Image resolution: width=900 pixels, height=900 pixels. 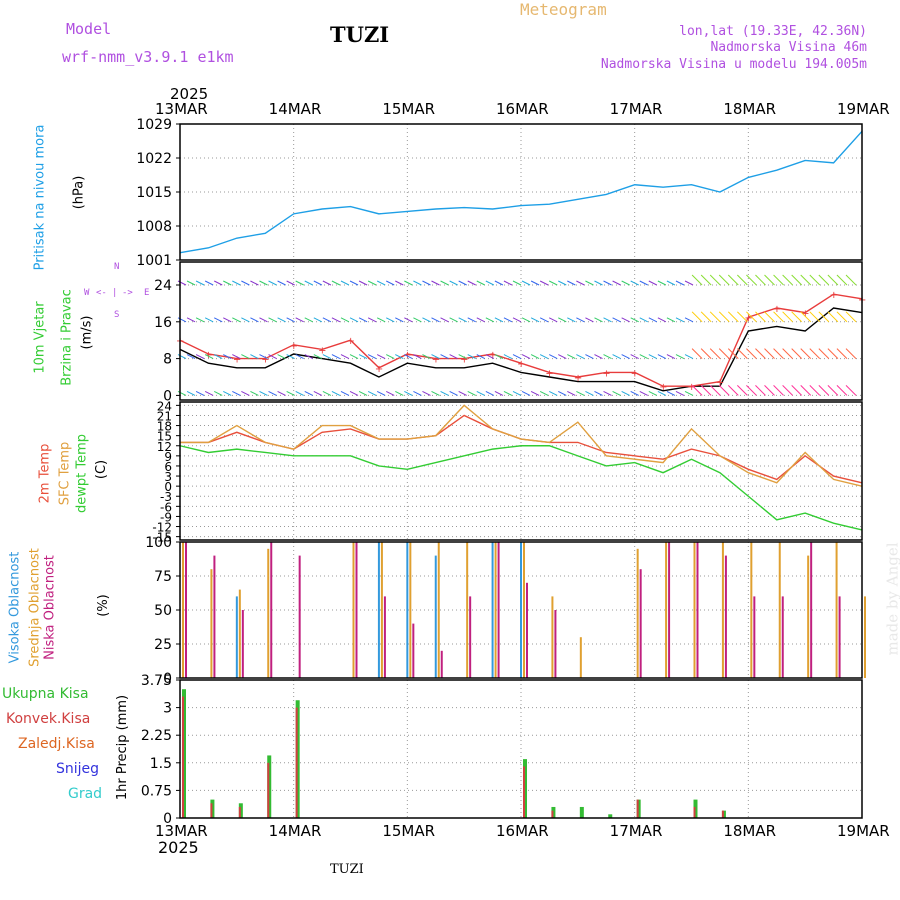 What do you see at coordinates (521, 488) in the screenshot?
I see `series-line` at bounding box center [521, 488].